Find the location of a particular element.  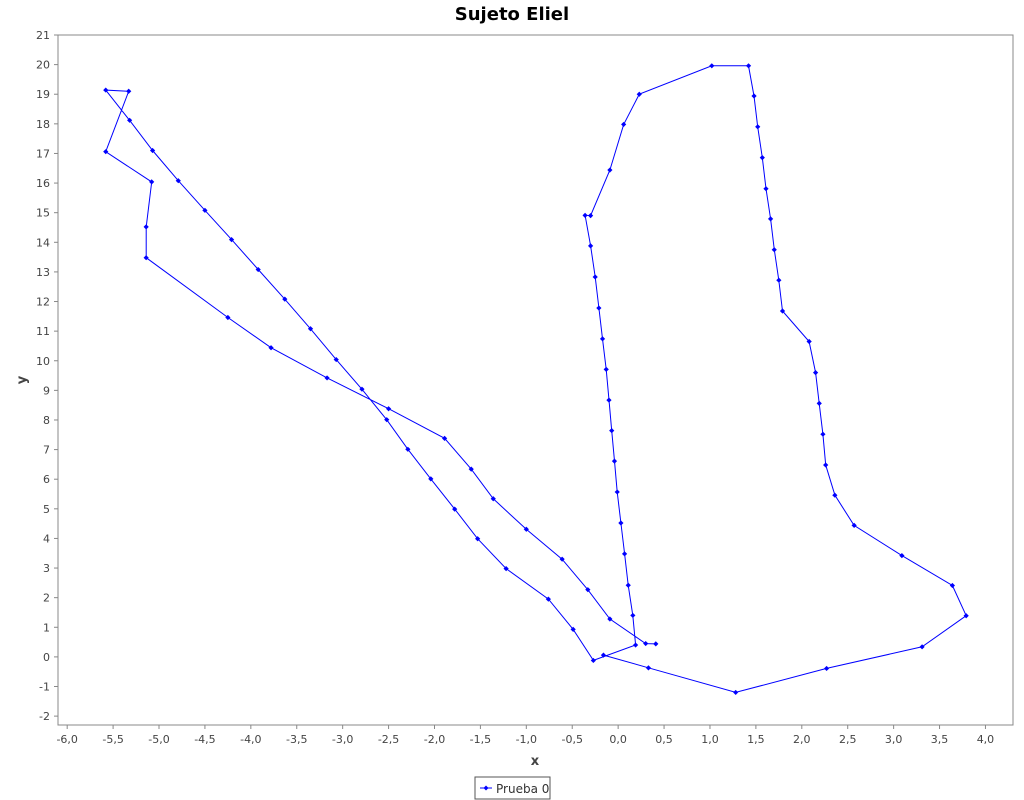

x-tick-label: 3,0 is located at coordinates (894, 739).